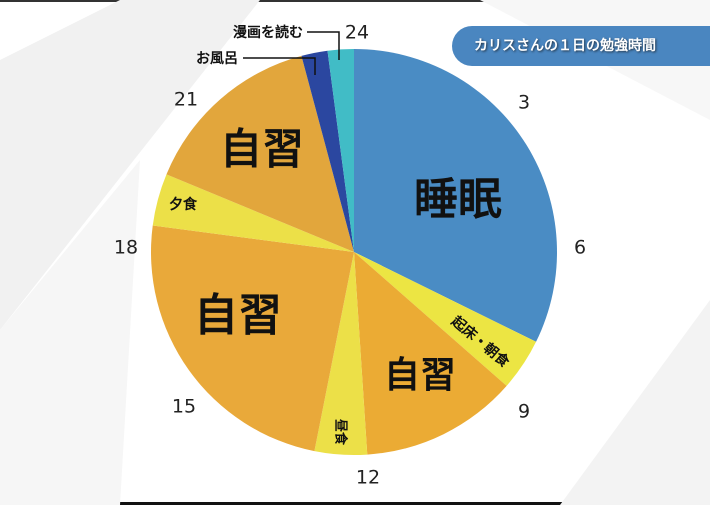  What do you see at coordinates (341, 432) in the screenshot?
I see `slice-label: 昼食` at bounding box center [341, 432].